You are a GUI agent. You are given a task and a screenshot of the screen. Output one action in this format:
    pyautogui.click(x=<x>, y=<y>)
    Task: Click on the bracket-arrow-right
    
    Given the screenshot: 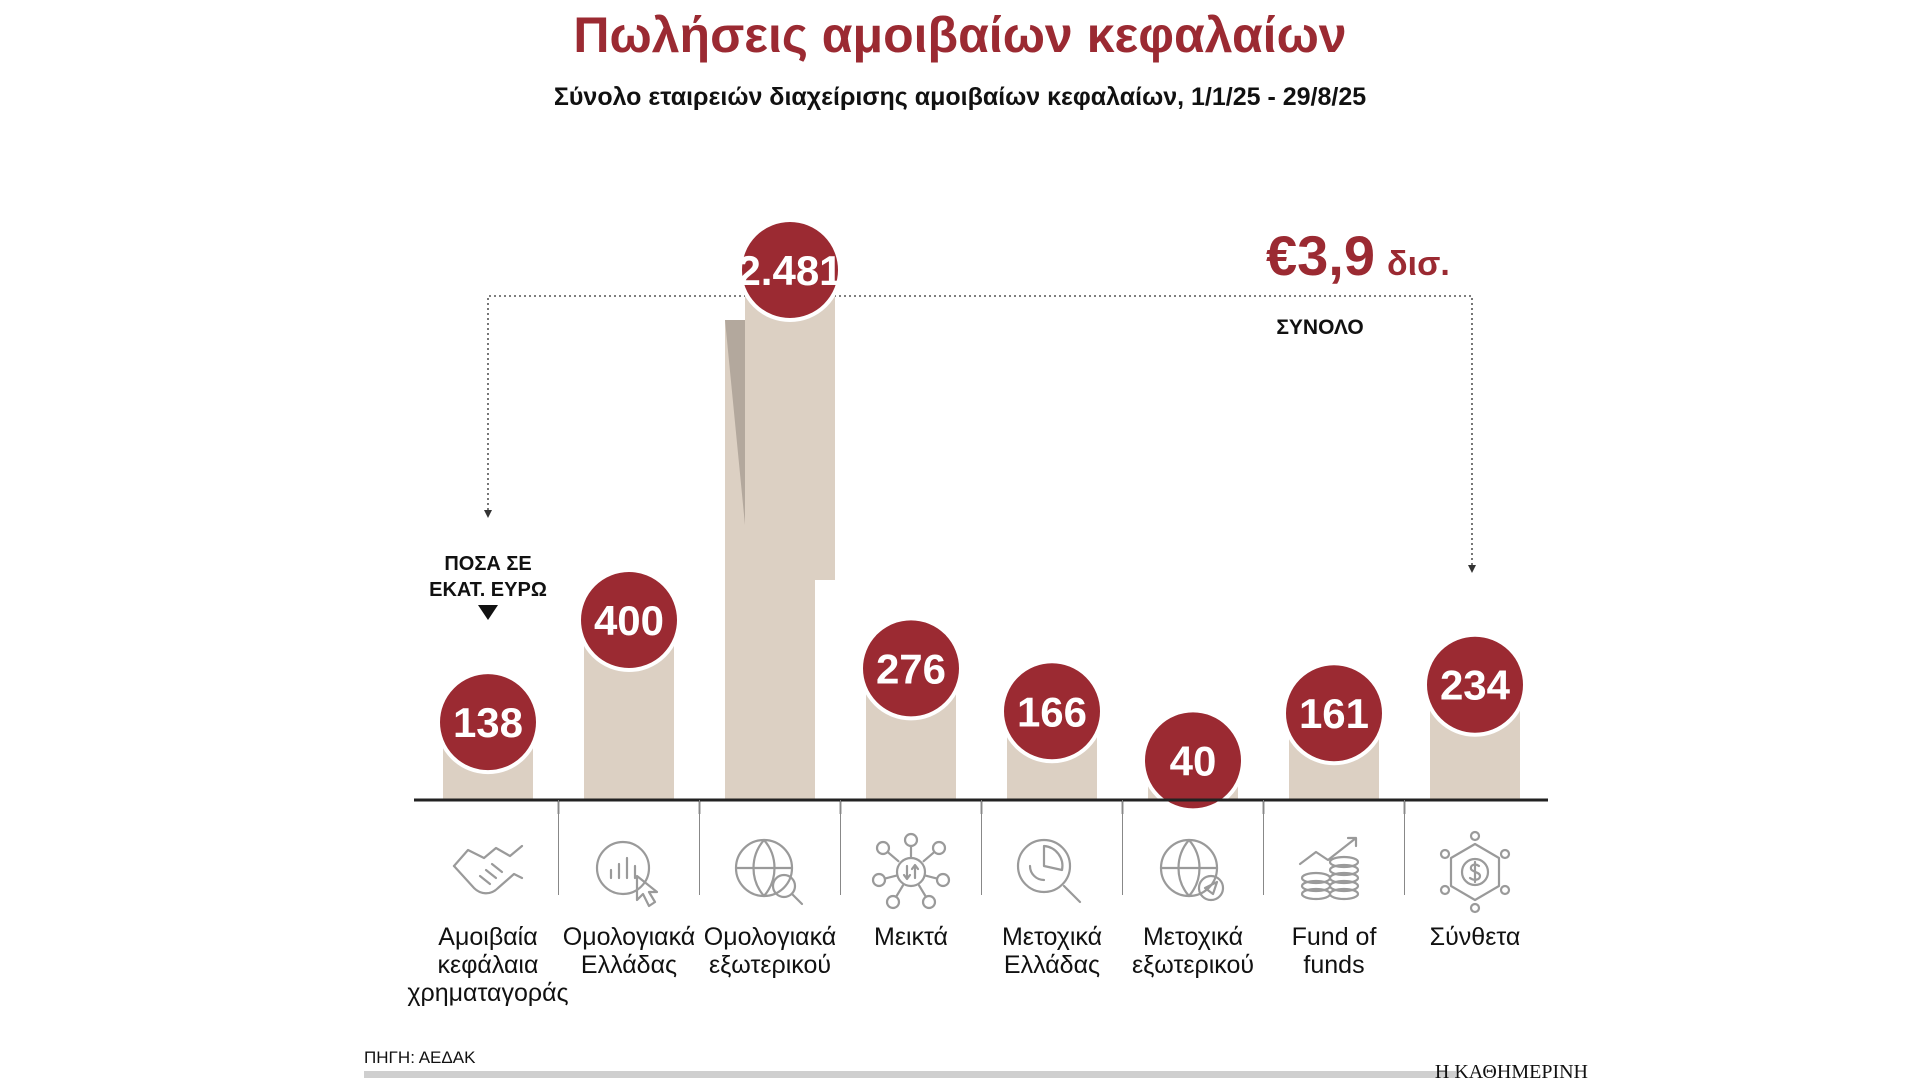 What is the action you would take?
    pyautogui.click(x=1472, y=569)
    